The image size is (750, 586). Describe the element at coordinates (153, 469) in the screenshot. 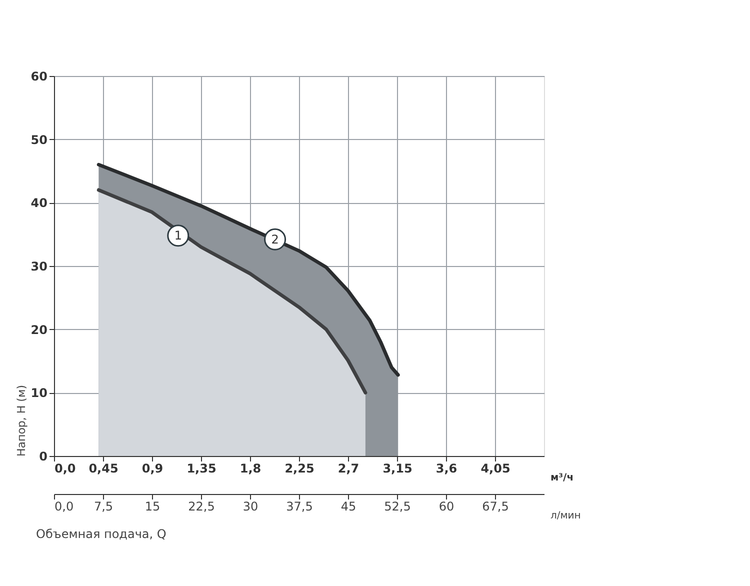

I see `x-tick-label: 0,9` at that location.